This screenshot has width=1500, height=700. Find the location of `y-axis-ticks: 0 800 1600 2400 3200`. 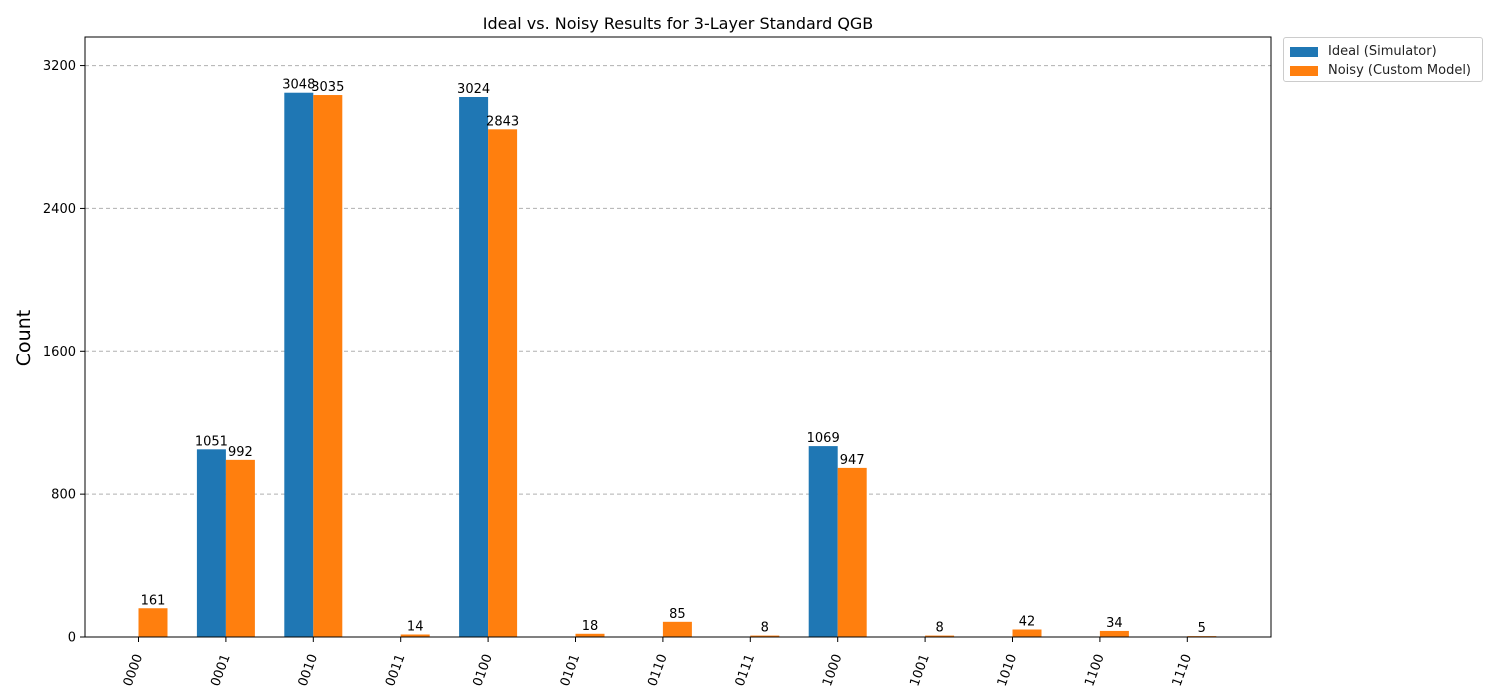

y-axis-ticks: 0 800 1600 2400 3200 is located at coordinates (64, 352).